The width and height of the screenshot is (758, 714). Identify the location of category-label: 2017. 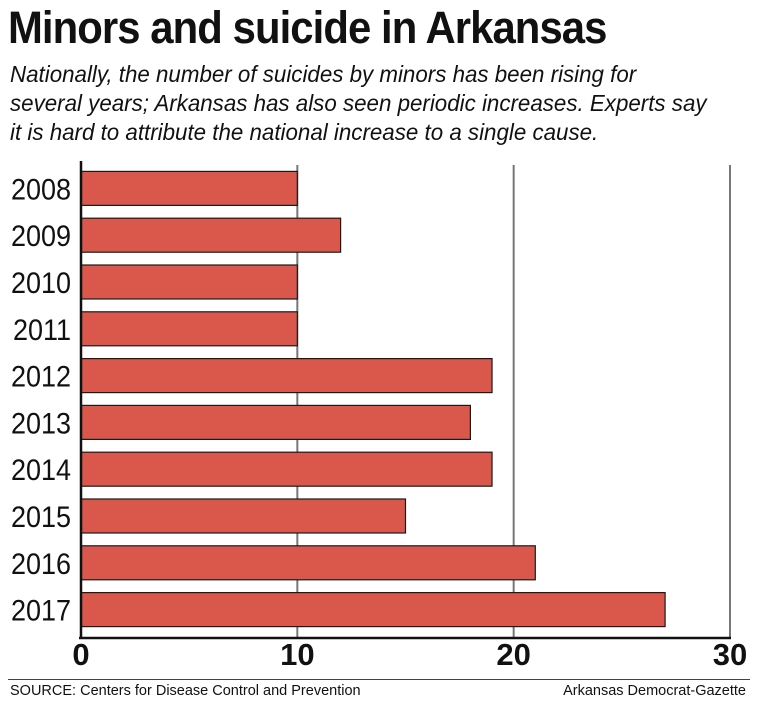
(41, 611).